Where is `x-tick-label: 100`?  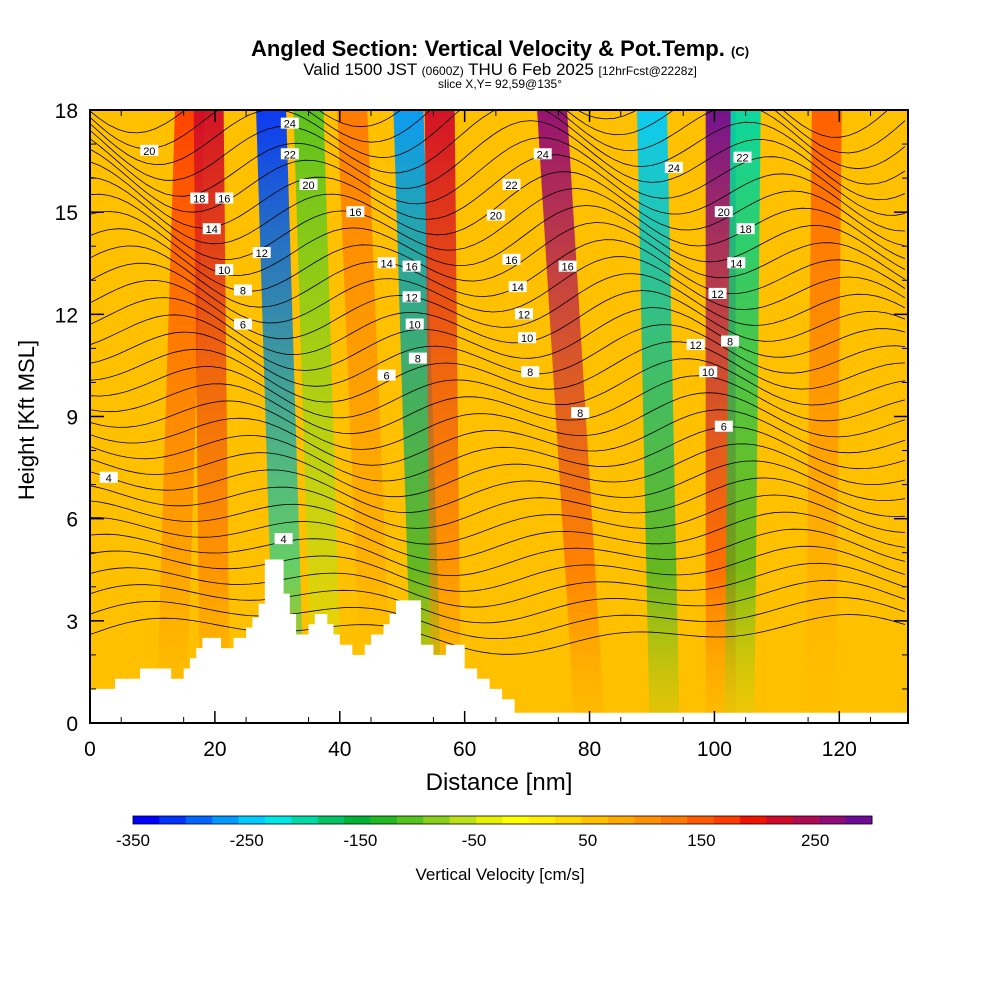 x-tick-label: 100 is located at coordinates (714, 749).